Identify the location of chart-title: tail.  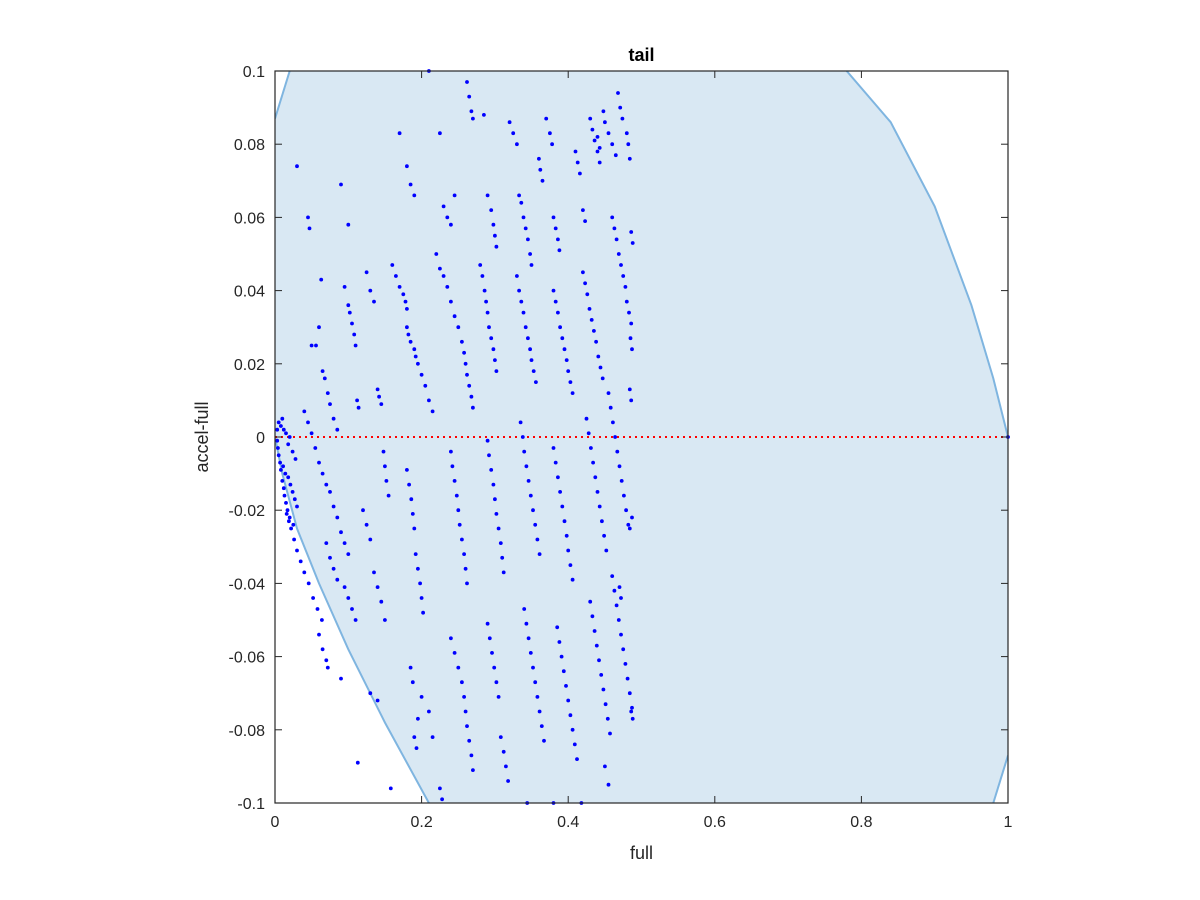
(641, 55).